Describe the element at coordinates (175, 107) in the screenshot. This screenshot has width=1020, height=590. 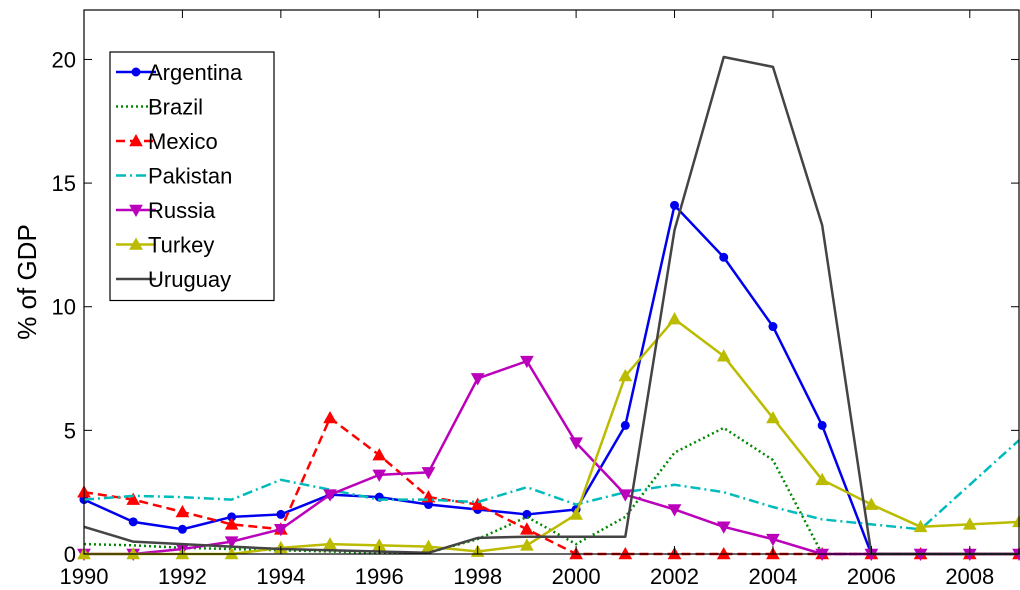
I see `legend-label-brazil: Brazil` at that location.